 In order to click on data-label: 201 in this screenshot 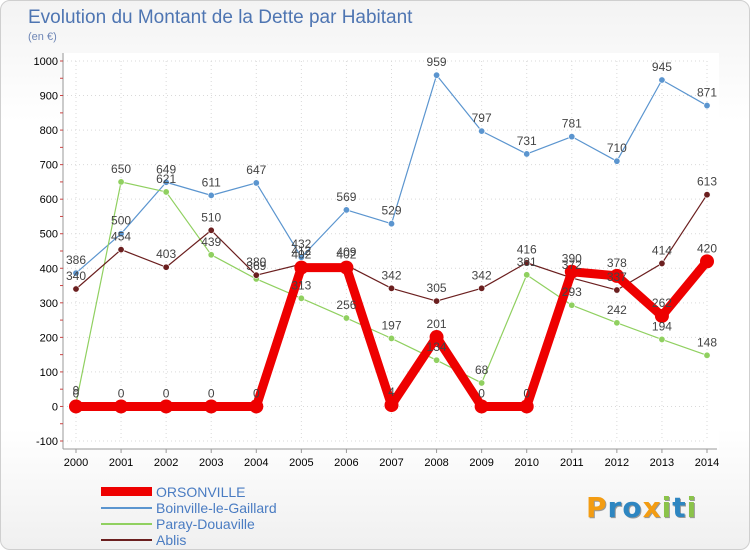, I will do `click(437, 324)`.